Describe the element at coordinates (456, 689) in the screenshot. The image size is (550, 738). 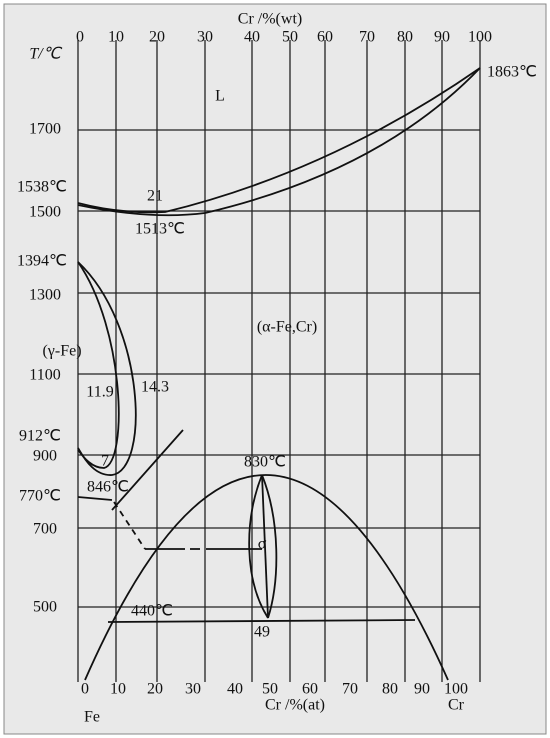
I see `bottom-tick-label: 100` at that location.